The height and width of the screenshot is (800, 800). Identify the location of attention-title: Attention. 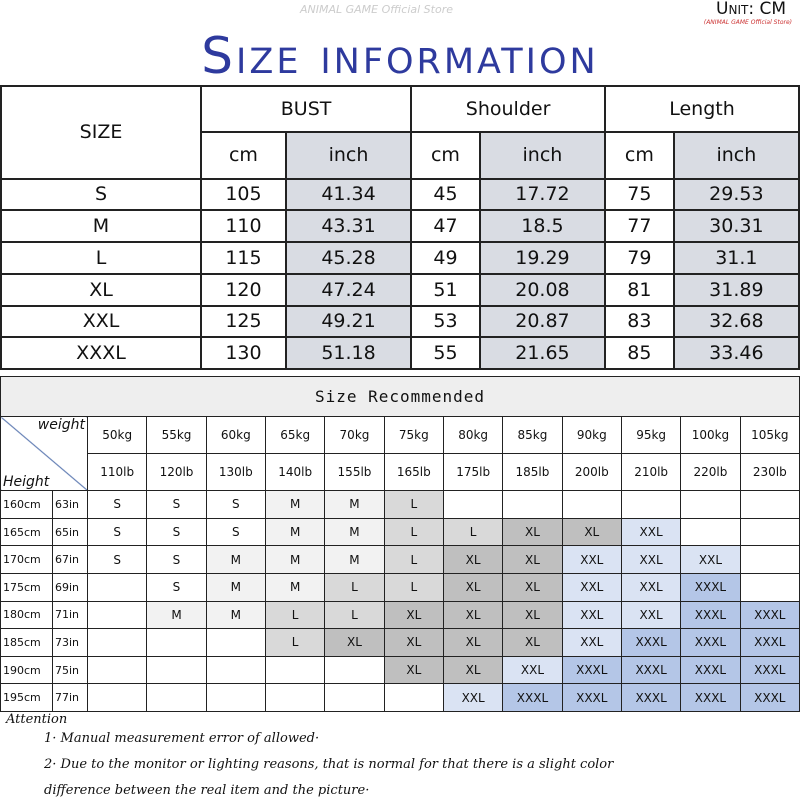
(37, 719).